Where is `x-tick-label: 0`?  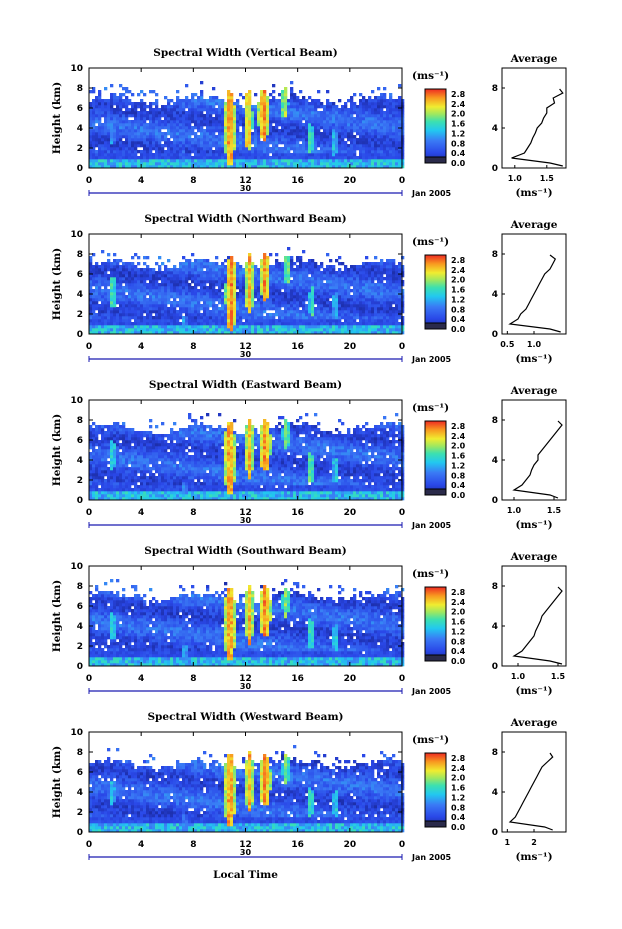 x-tick-label: 0 is located at coordinates (89, 347).